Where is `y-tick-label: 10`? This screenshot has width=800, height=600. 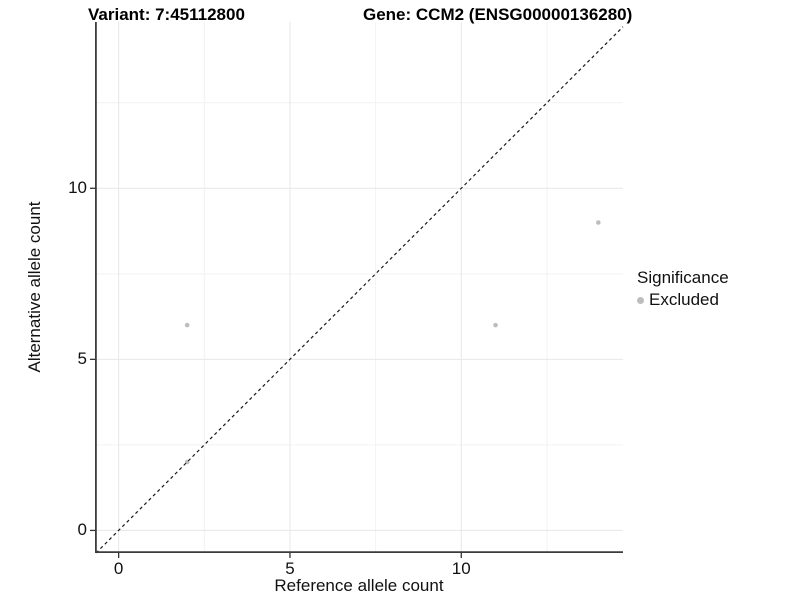
y-tick-label: 10 is located at coordinates (77, 188).